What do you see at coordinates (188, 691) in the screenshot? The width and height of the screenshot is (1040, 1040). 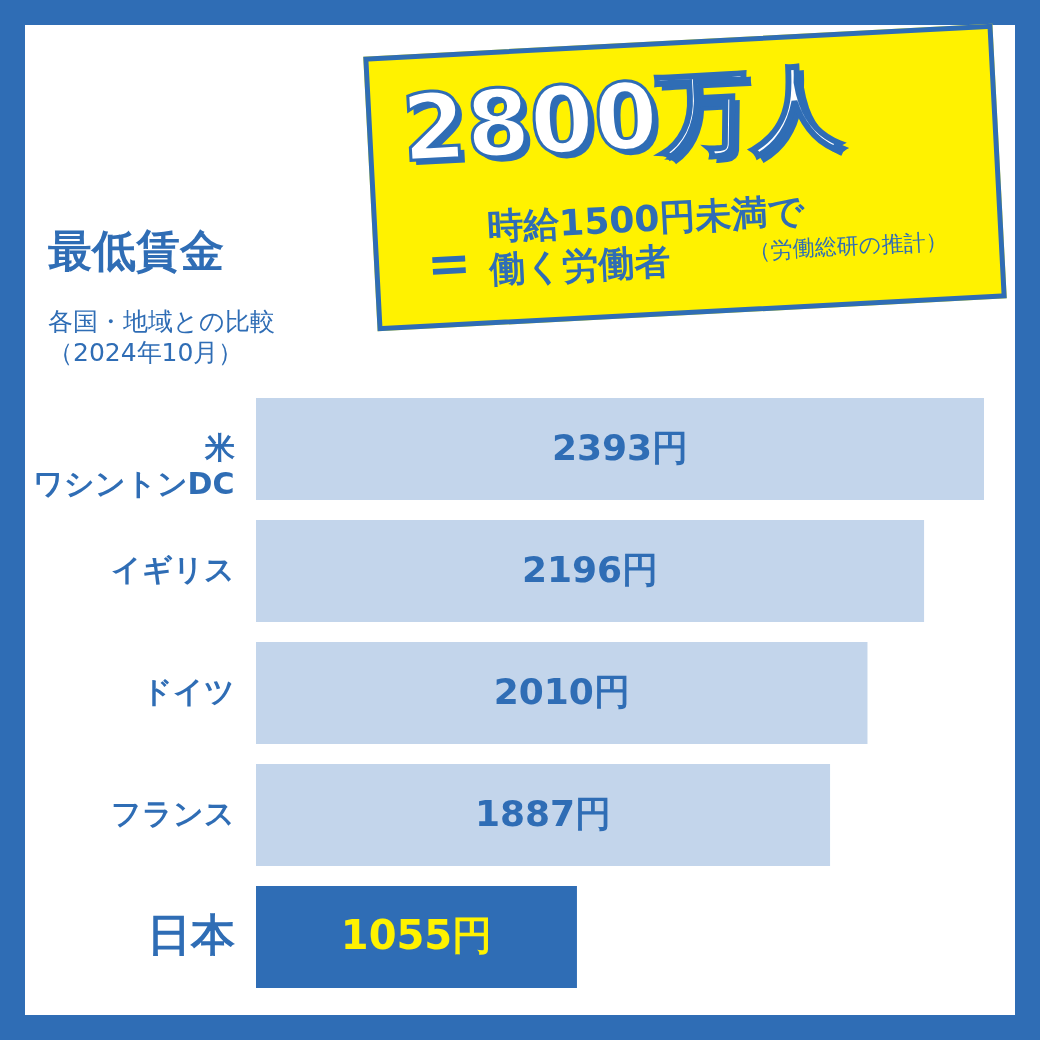 I see `y-tick-label: ドイツ` at bounding box center [188, 691].